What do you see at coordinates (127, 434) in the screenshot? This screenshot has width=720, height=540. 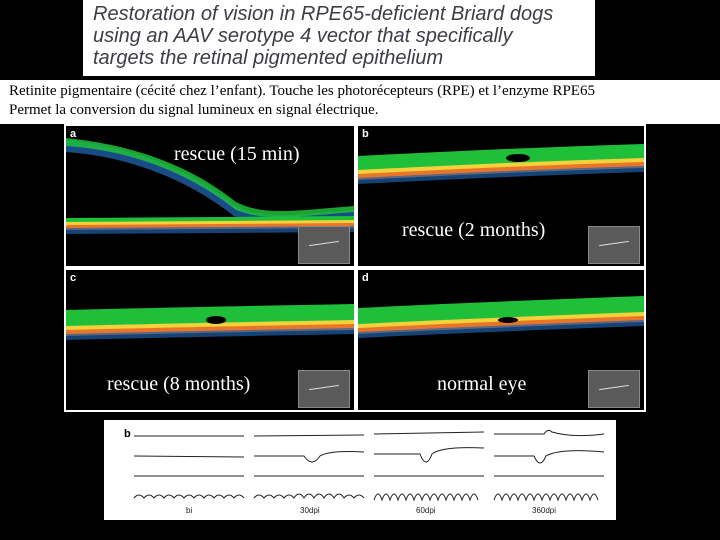 I see `erg-letter: b` at bounding box center [127, 434].